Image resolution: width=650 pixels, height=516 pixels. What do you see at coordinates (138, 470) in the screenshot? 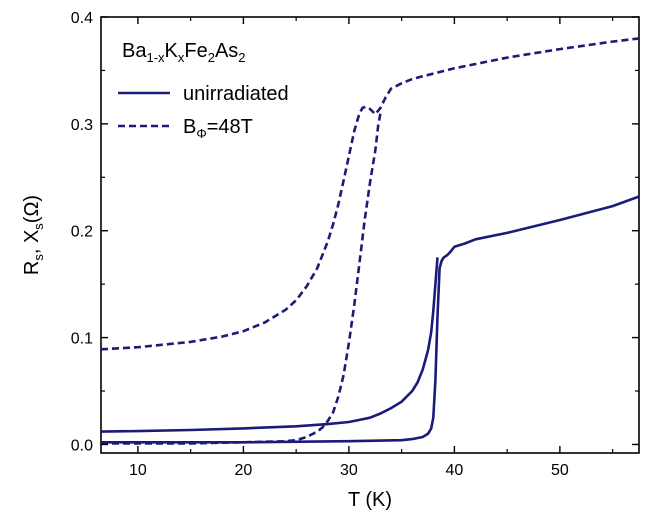
I see `x-tick-label: 10` at bounding box center [138, 470].